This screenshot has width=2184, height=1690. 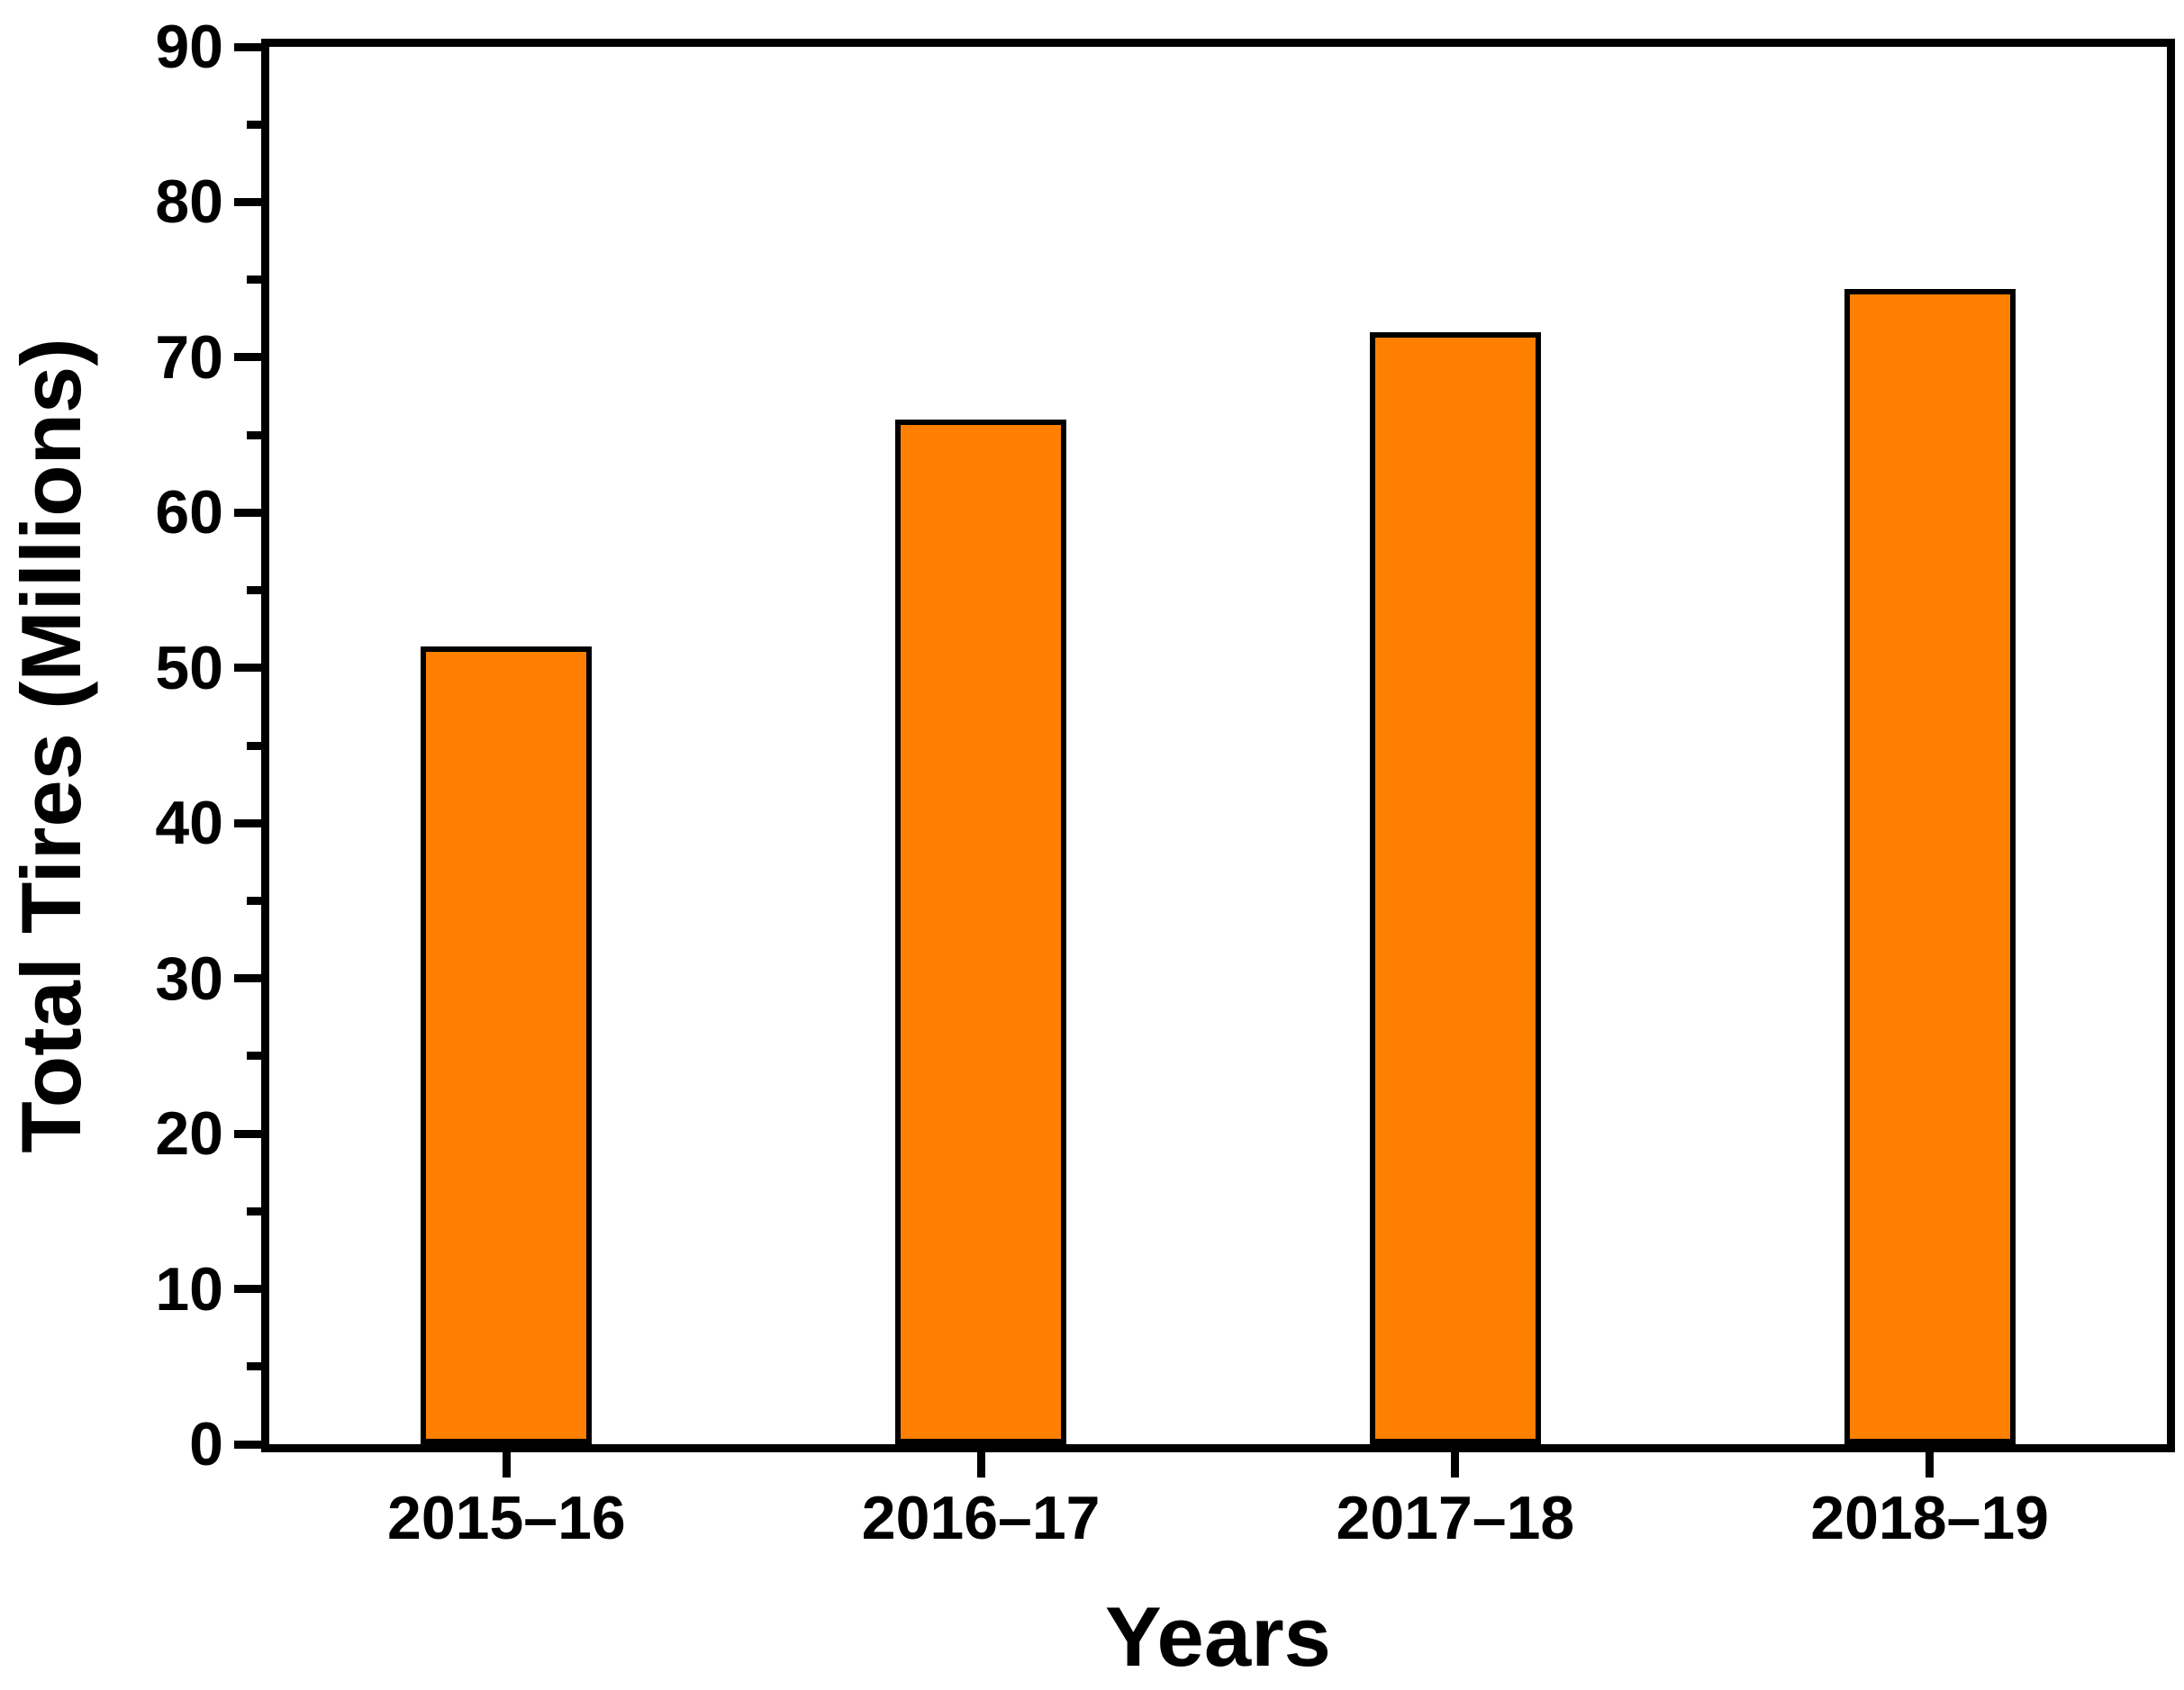 What do you see at coordinates (1218, 1636) in the screenshot?
I see `x-axis-title: Years` at bounding box center [1218, 1636].